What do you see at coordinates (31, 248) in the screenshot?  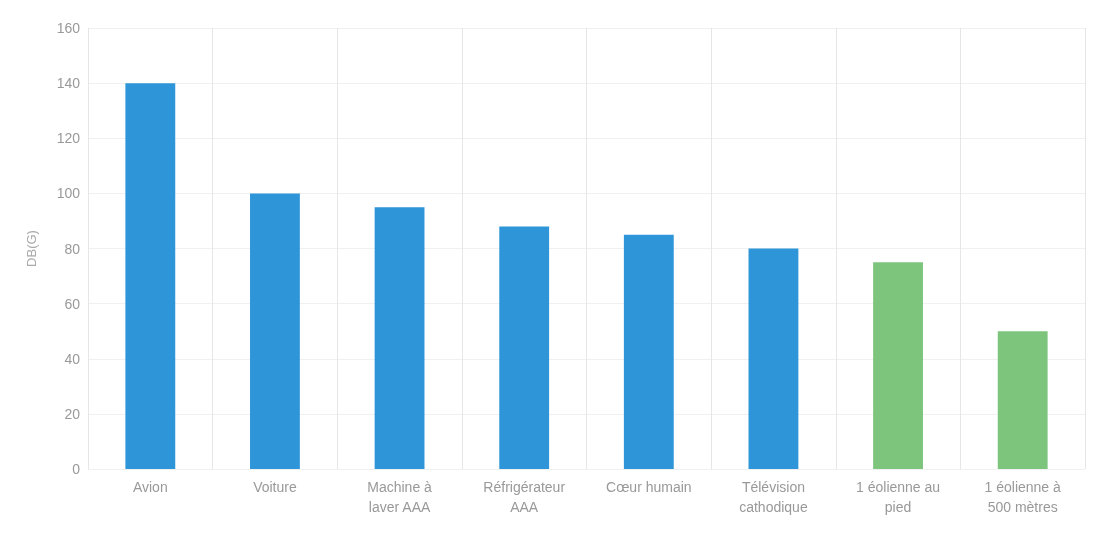 I see `y-axis-title: DB(G)` at bounding box center [31, 248].